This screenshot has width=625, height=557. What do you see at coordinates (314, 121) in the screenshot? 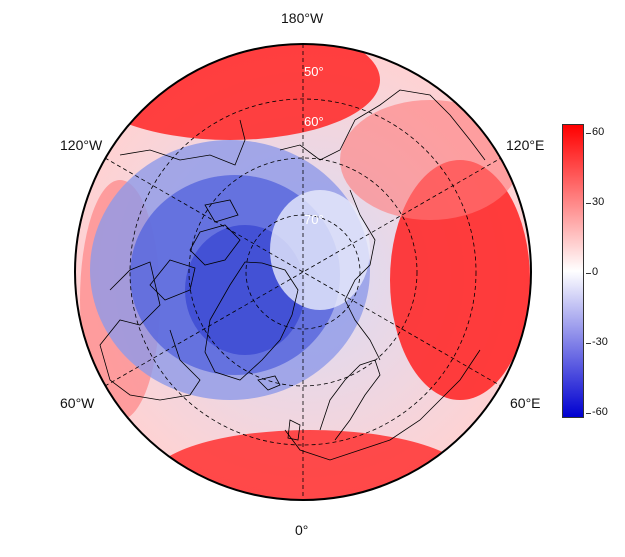
I see `latitude-label-60: 60°` at bounding box center [314, 121].